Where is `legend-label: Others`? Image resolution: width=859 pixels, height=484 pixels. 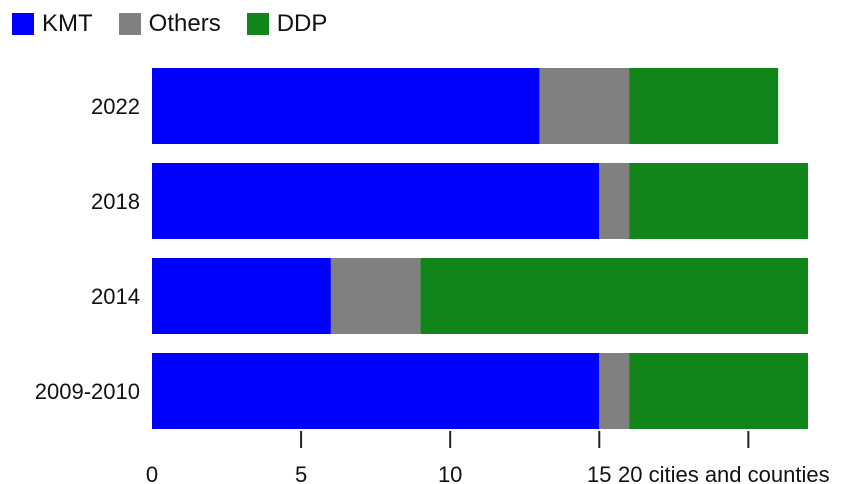 legend-label: Others is located at coordinates (184, 23).